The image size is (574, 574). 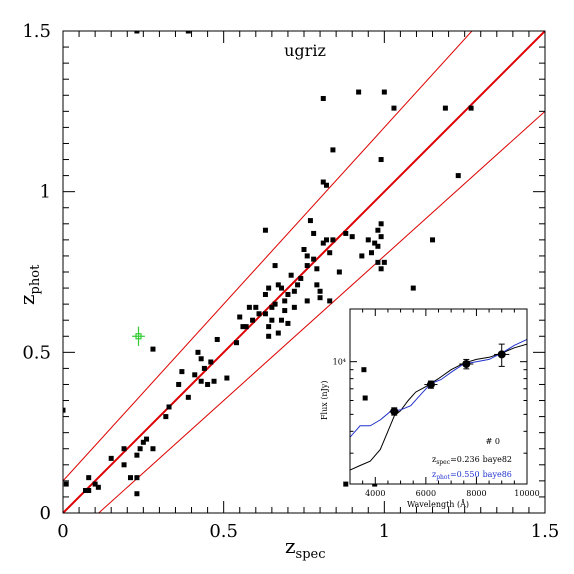 What do you see at coordinates (29, 284) in the screenshot?
I see `y-axis-label: zphot` at bounding box center [29, 284].